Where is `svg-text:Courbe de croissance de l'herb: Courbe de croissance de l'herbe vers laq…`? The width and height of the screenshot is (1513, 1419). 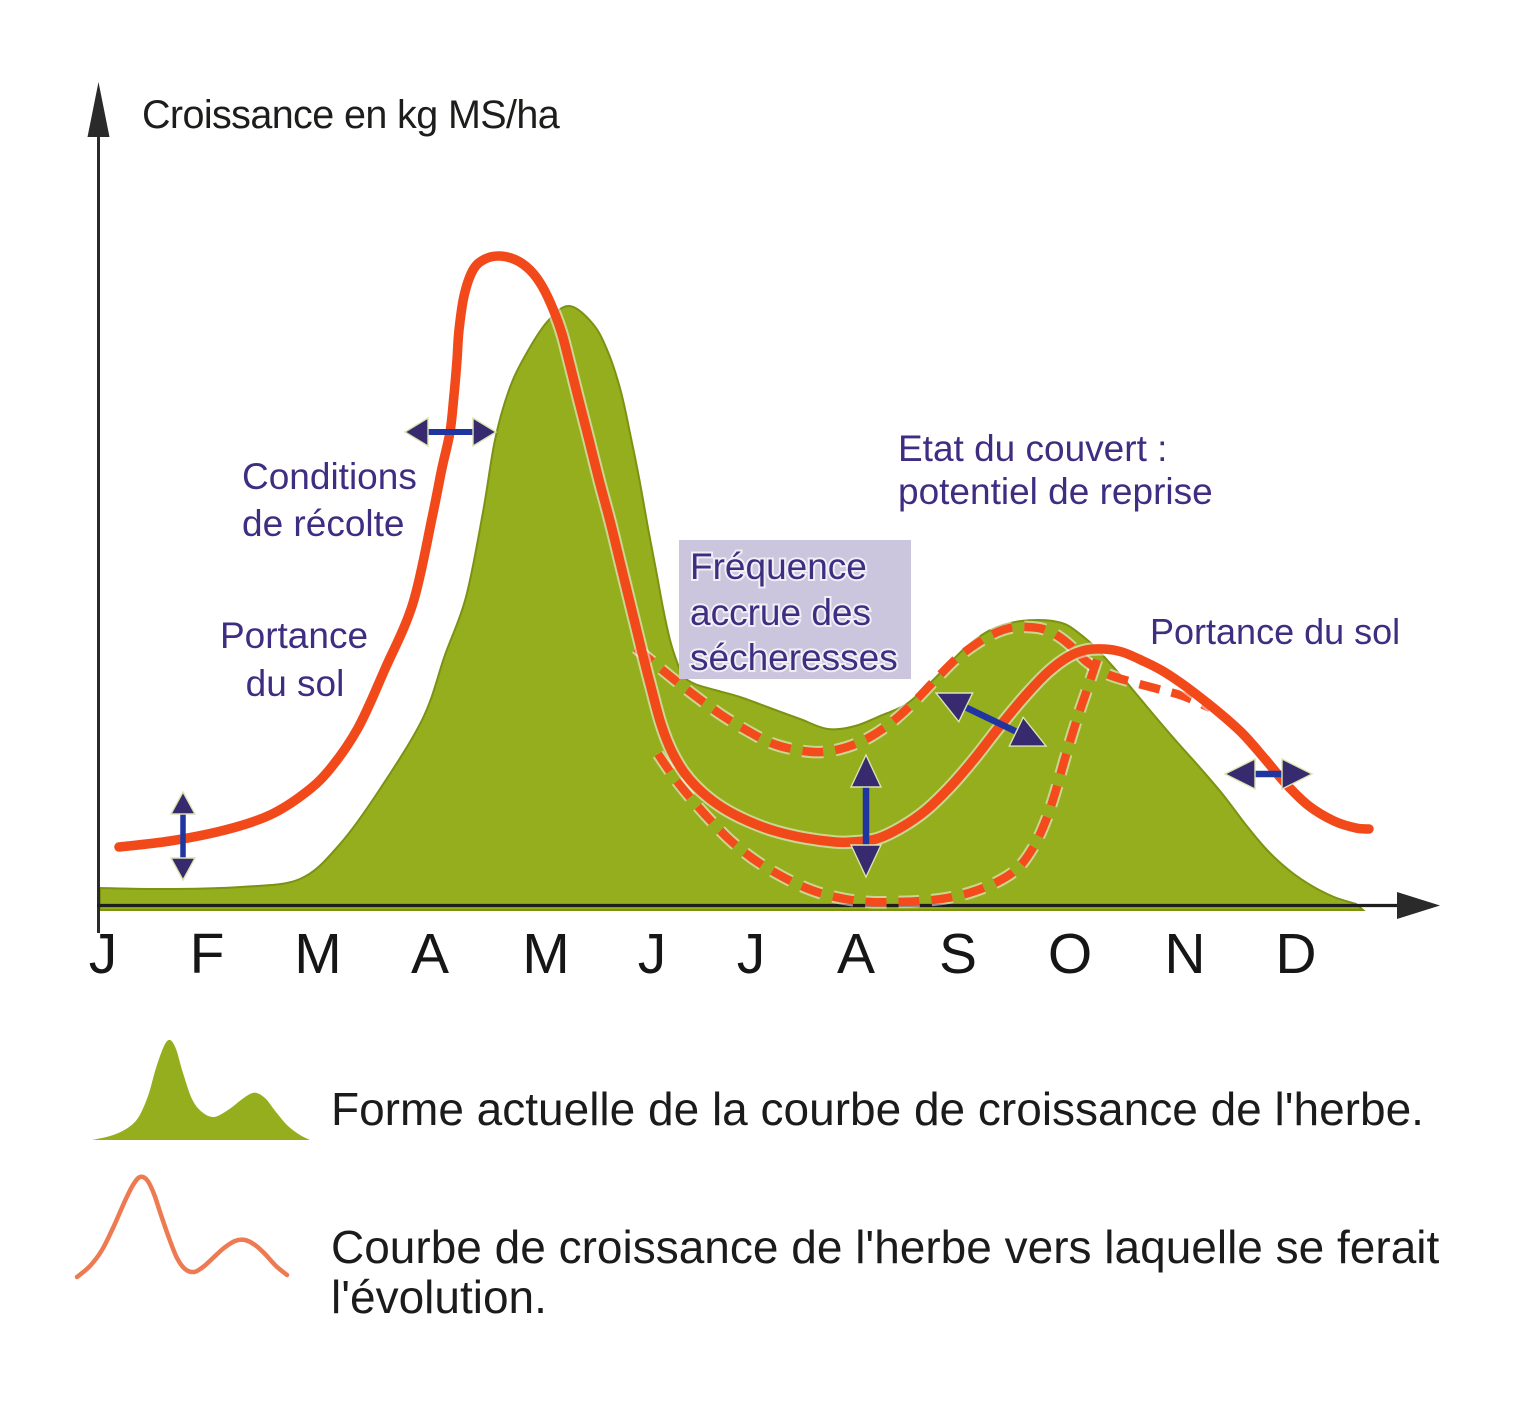
svg-text:Courbe de croissance de l'herb: Courbe de croissance de l'herbe vers laq… is located at coordinates (885, 1247).